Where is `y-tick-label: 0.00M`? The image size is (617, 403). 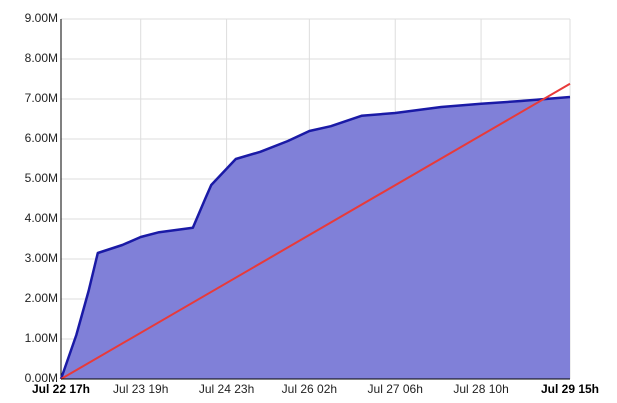 y-tick-label: 0.00M is located at coordinates (41, 378).